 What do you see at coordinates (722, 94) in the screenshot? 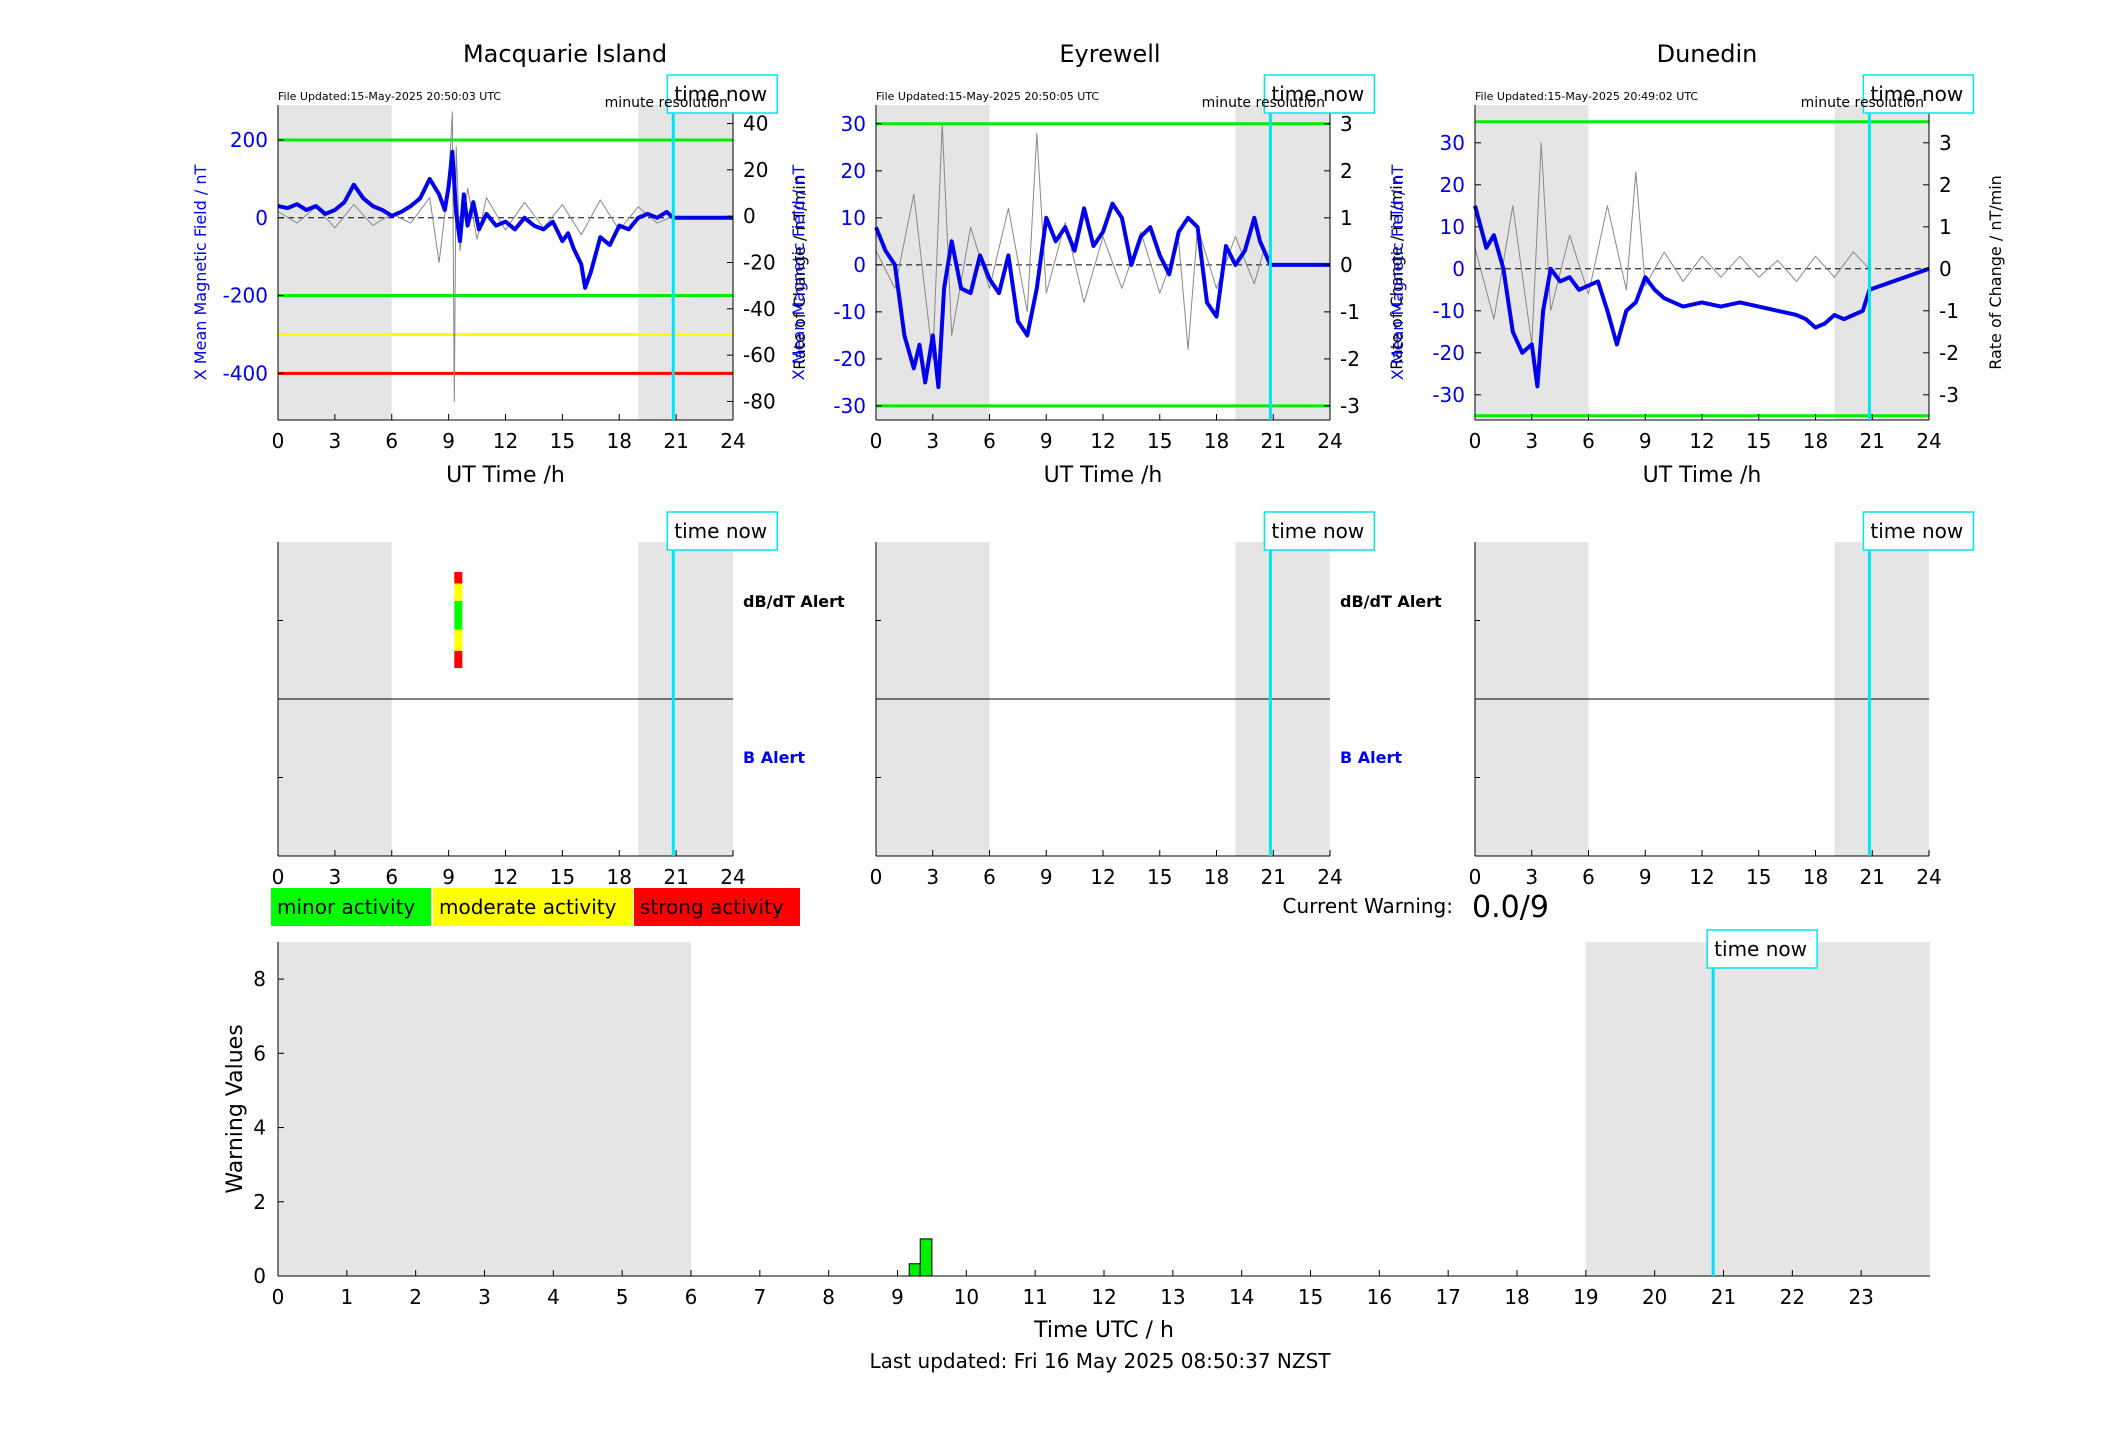
I see `station-1-time-now-box` at bounding box center [722, 94].